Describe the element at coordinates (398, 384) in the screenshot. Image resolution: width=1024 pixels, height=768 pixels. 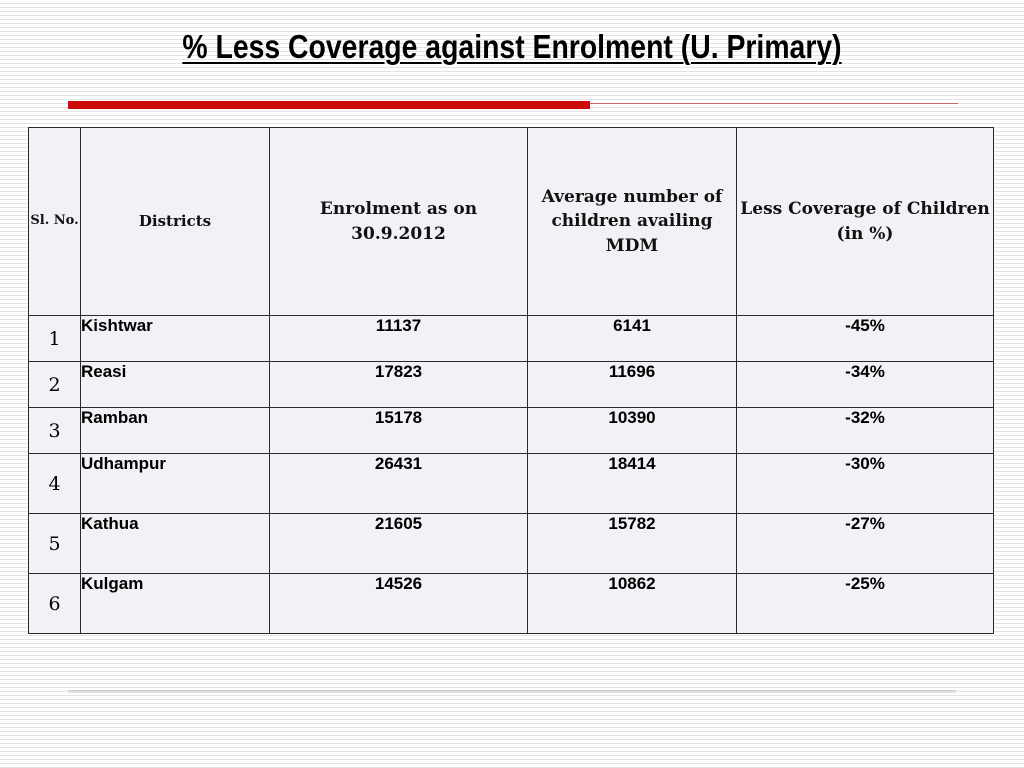
I see `row-enrolment: 17823` at that location.